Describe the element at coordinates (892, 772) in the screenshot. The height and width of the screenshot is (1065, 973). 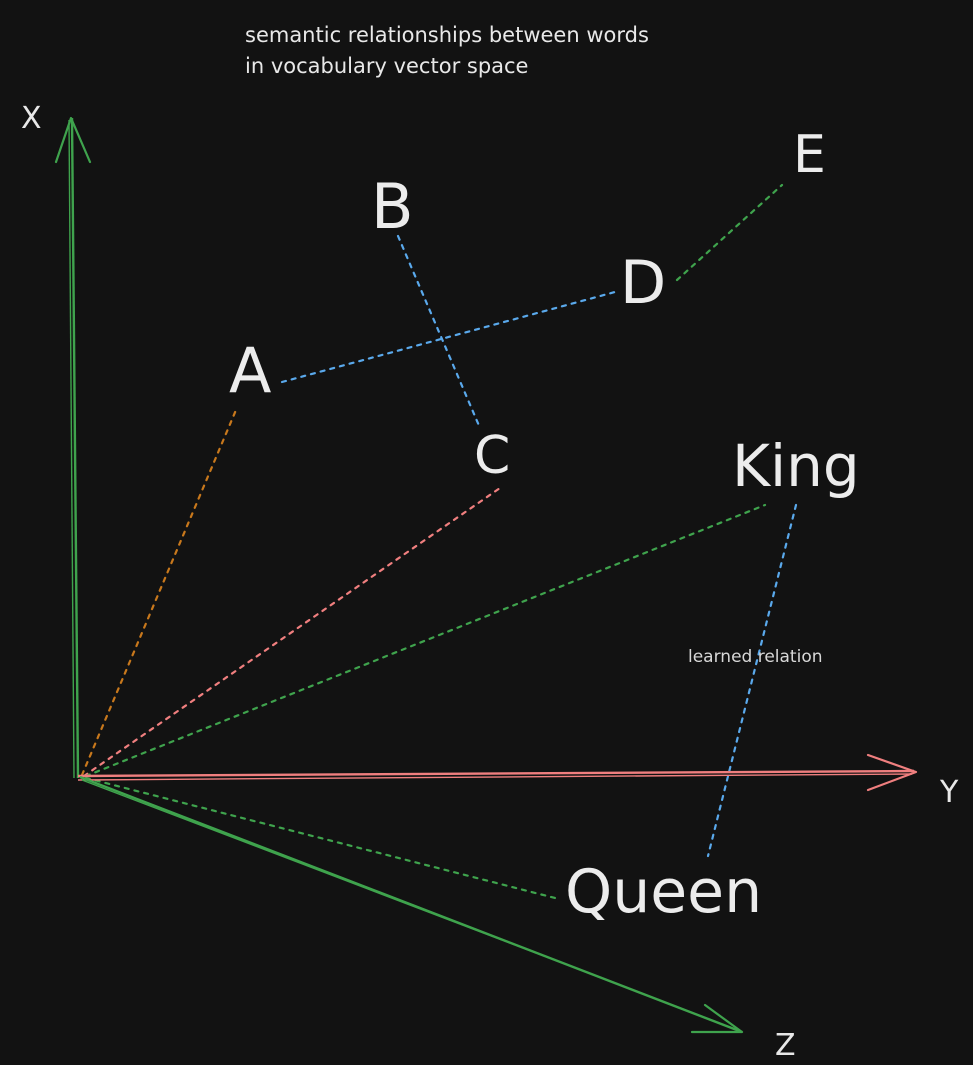
I see `y-axis-arrowhead` at that location.